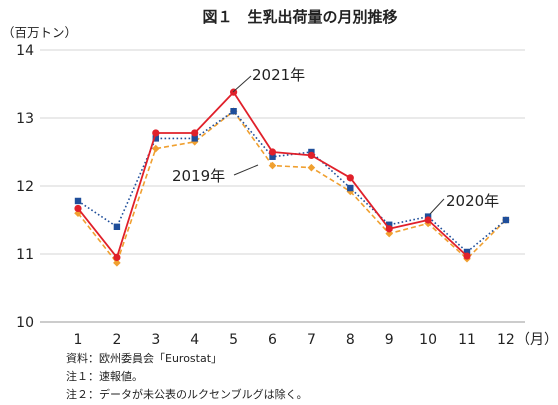 This screenshot has height=405, width=558. I want to click on point-2021年-6, so click(272, 152).